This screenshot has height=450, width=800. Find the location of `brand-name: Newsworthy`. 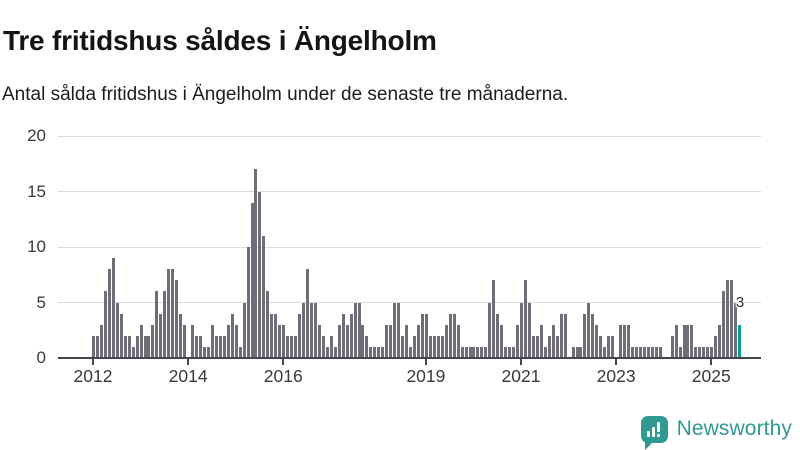

brand-name: Newsworthy is located at coordinates (734, 428).